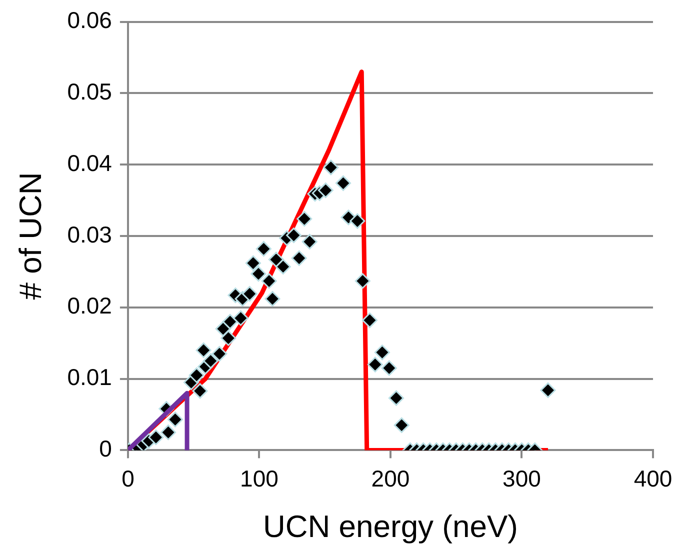  I want to click on y-tick-label: 0.06, so click(89, 20).